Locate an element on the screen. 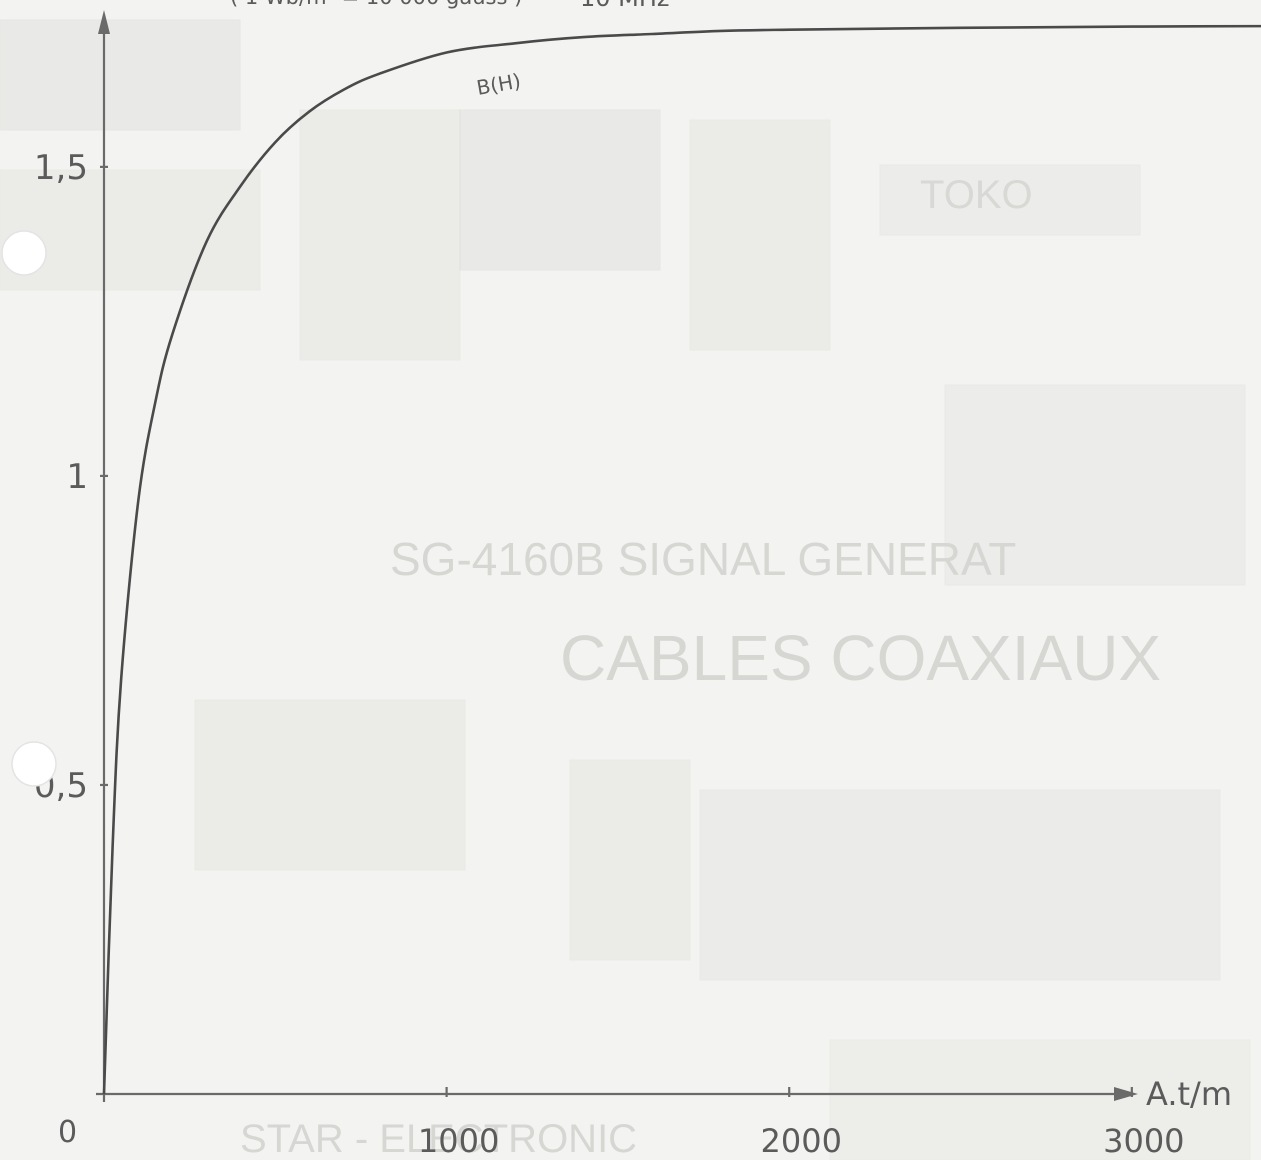  y-axis-arrow-icon is located at coordinates (104, 22).